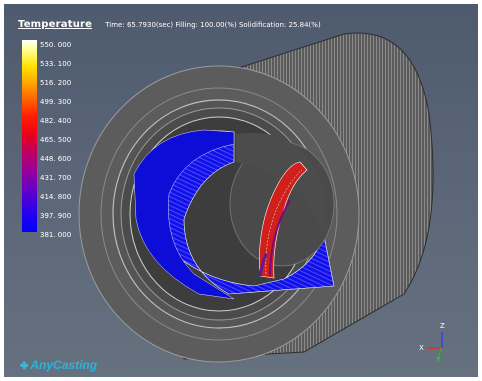  I want to click on axis-z-label: Z, so click(442, 326).